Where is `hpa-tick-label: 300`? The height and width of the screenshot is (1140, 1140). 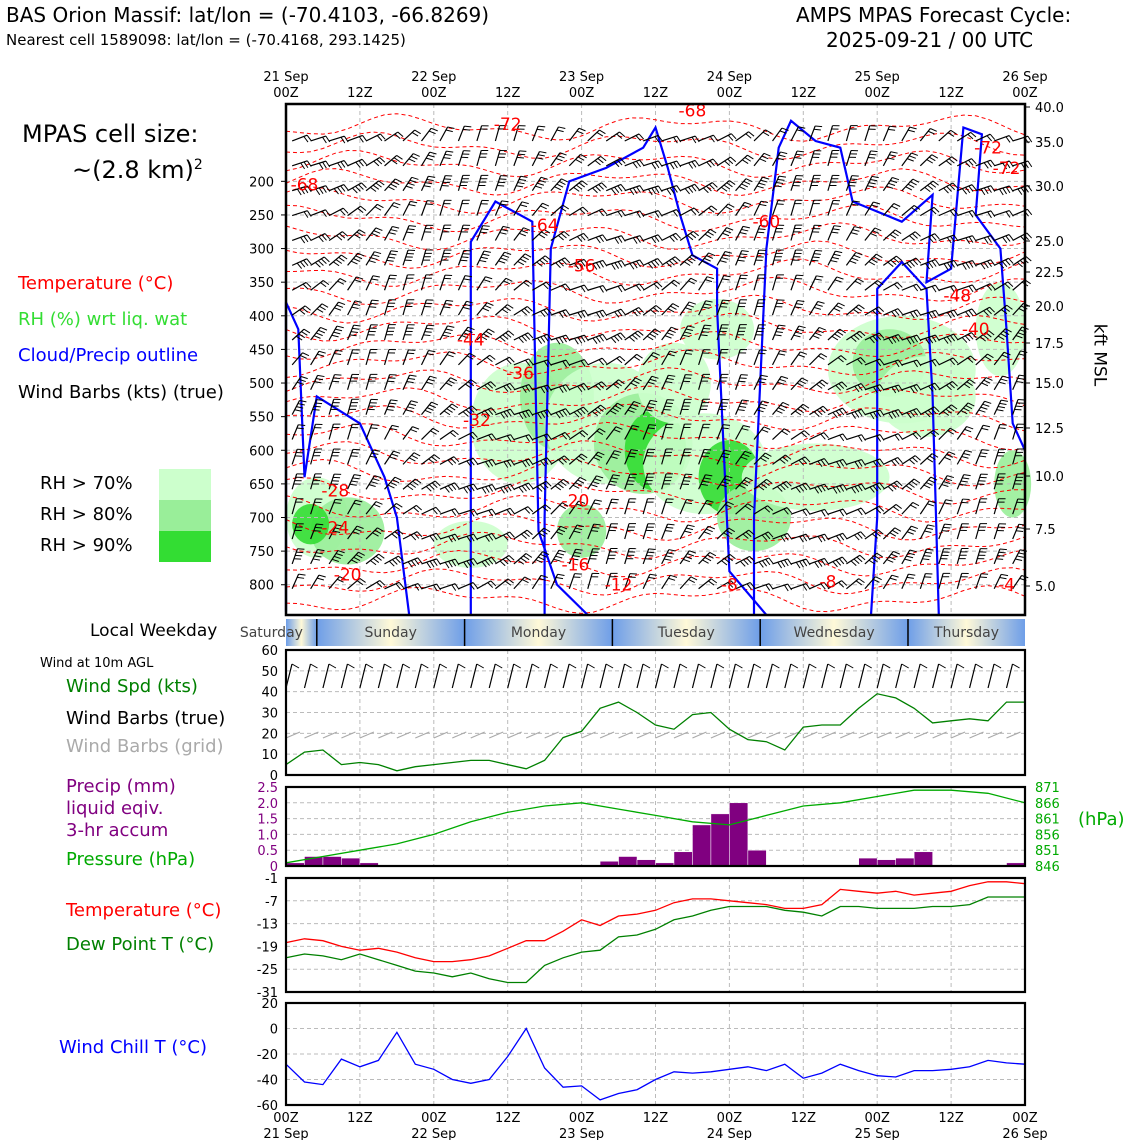 hpa-tick-label: 300 is located at coordinates (261, 250).